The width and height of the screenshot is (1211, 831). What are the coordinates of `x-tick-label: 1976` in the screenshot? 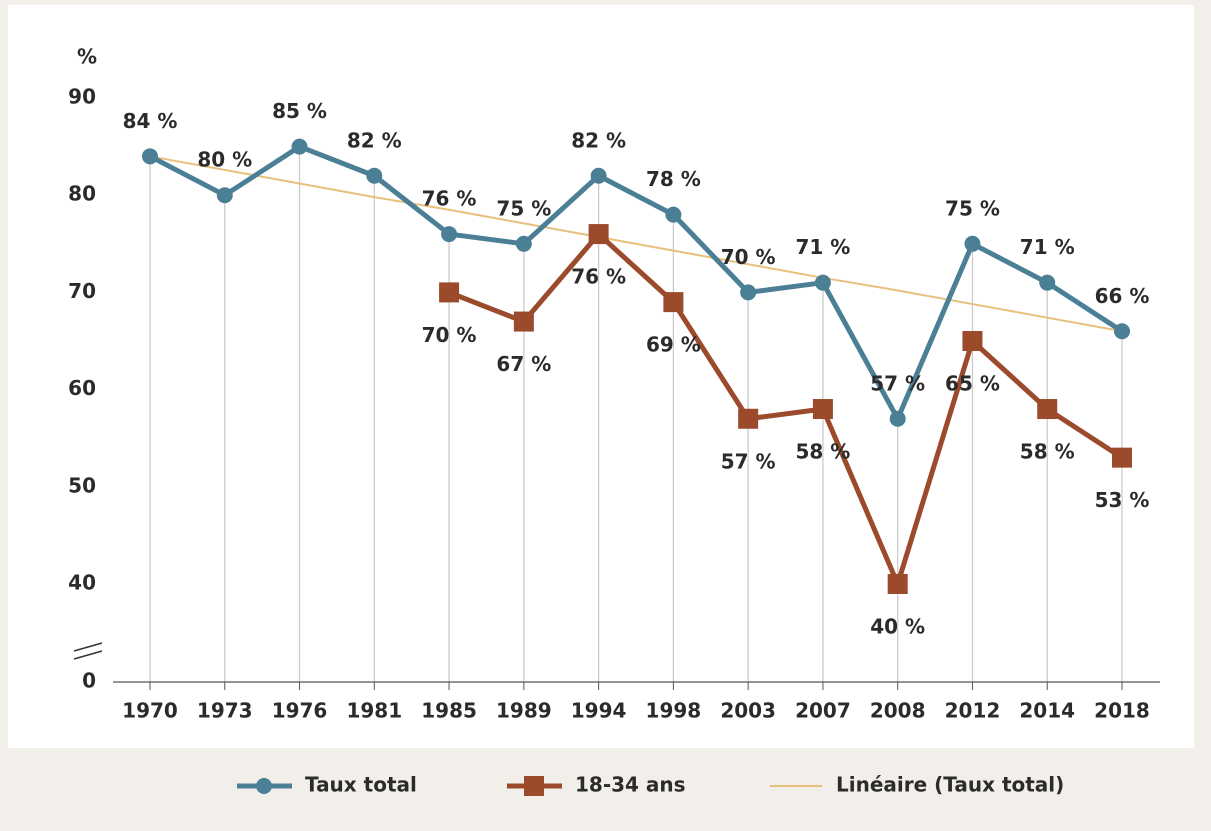 It's located at (300, 711).